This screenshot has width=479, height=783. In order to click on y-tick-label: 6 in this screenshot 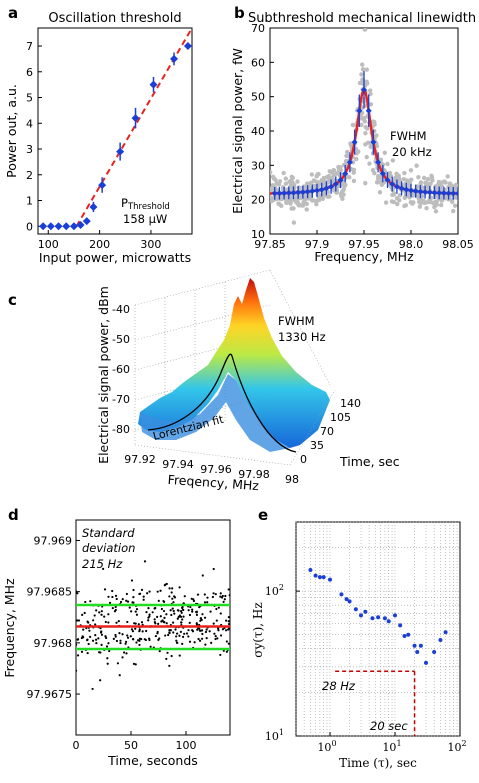, I will do `click(29, 72)`.